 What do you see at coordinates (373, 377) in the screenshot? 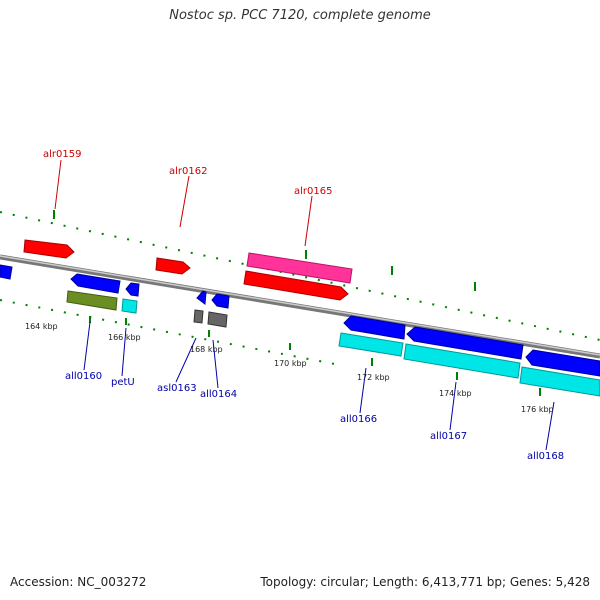
I see `kbp-label-172: 172 kbp` at bounding box center [373, 377].